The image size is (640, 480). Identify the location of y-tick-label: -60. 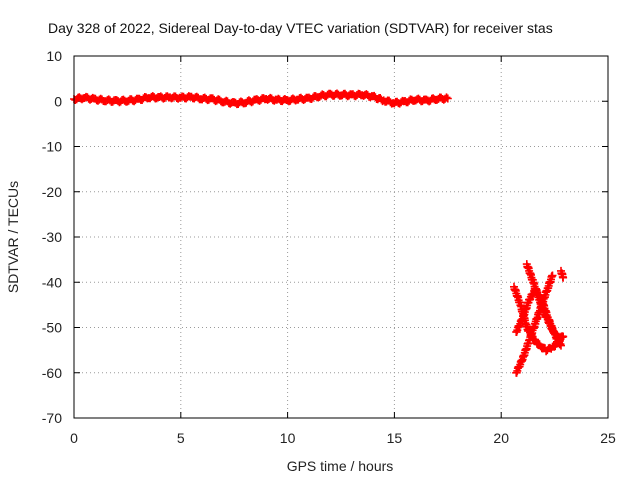
(52, 373).